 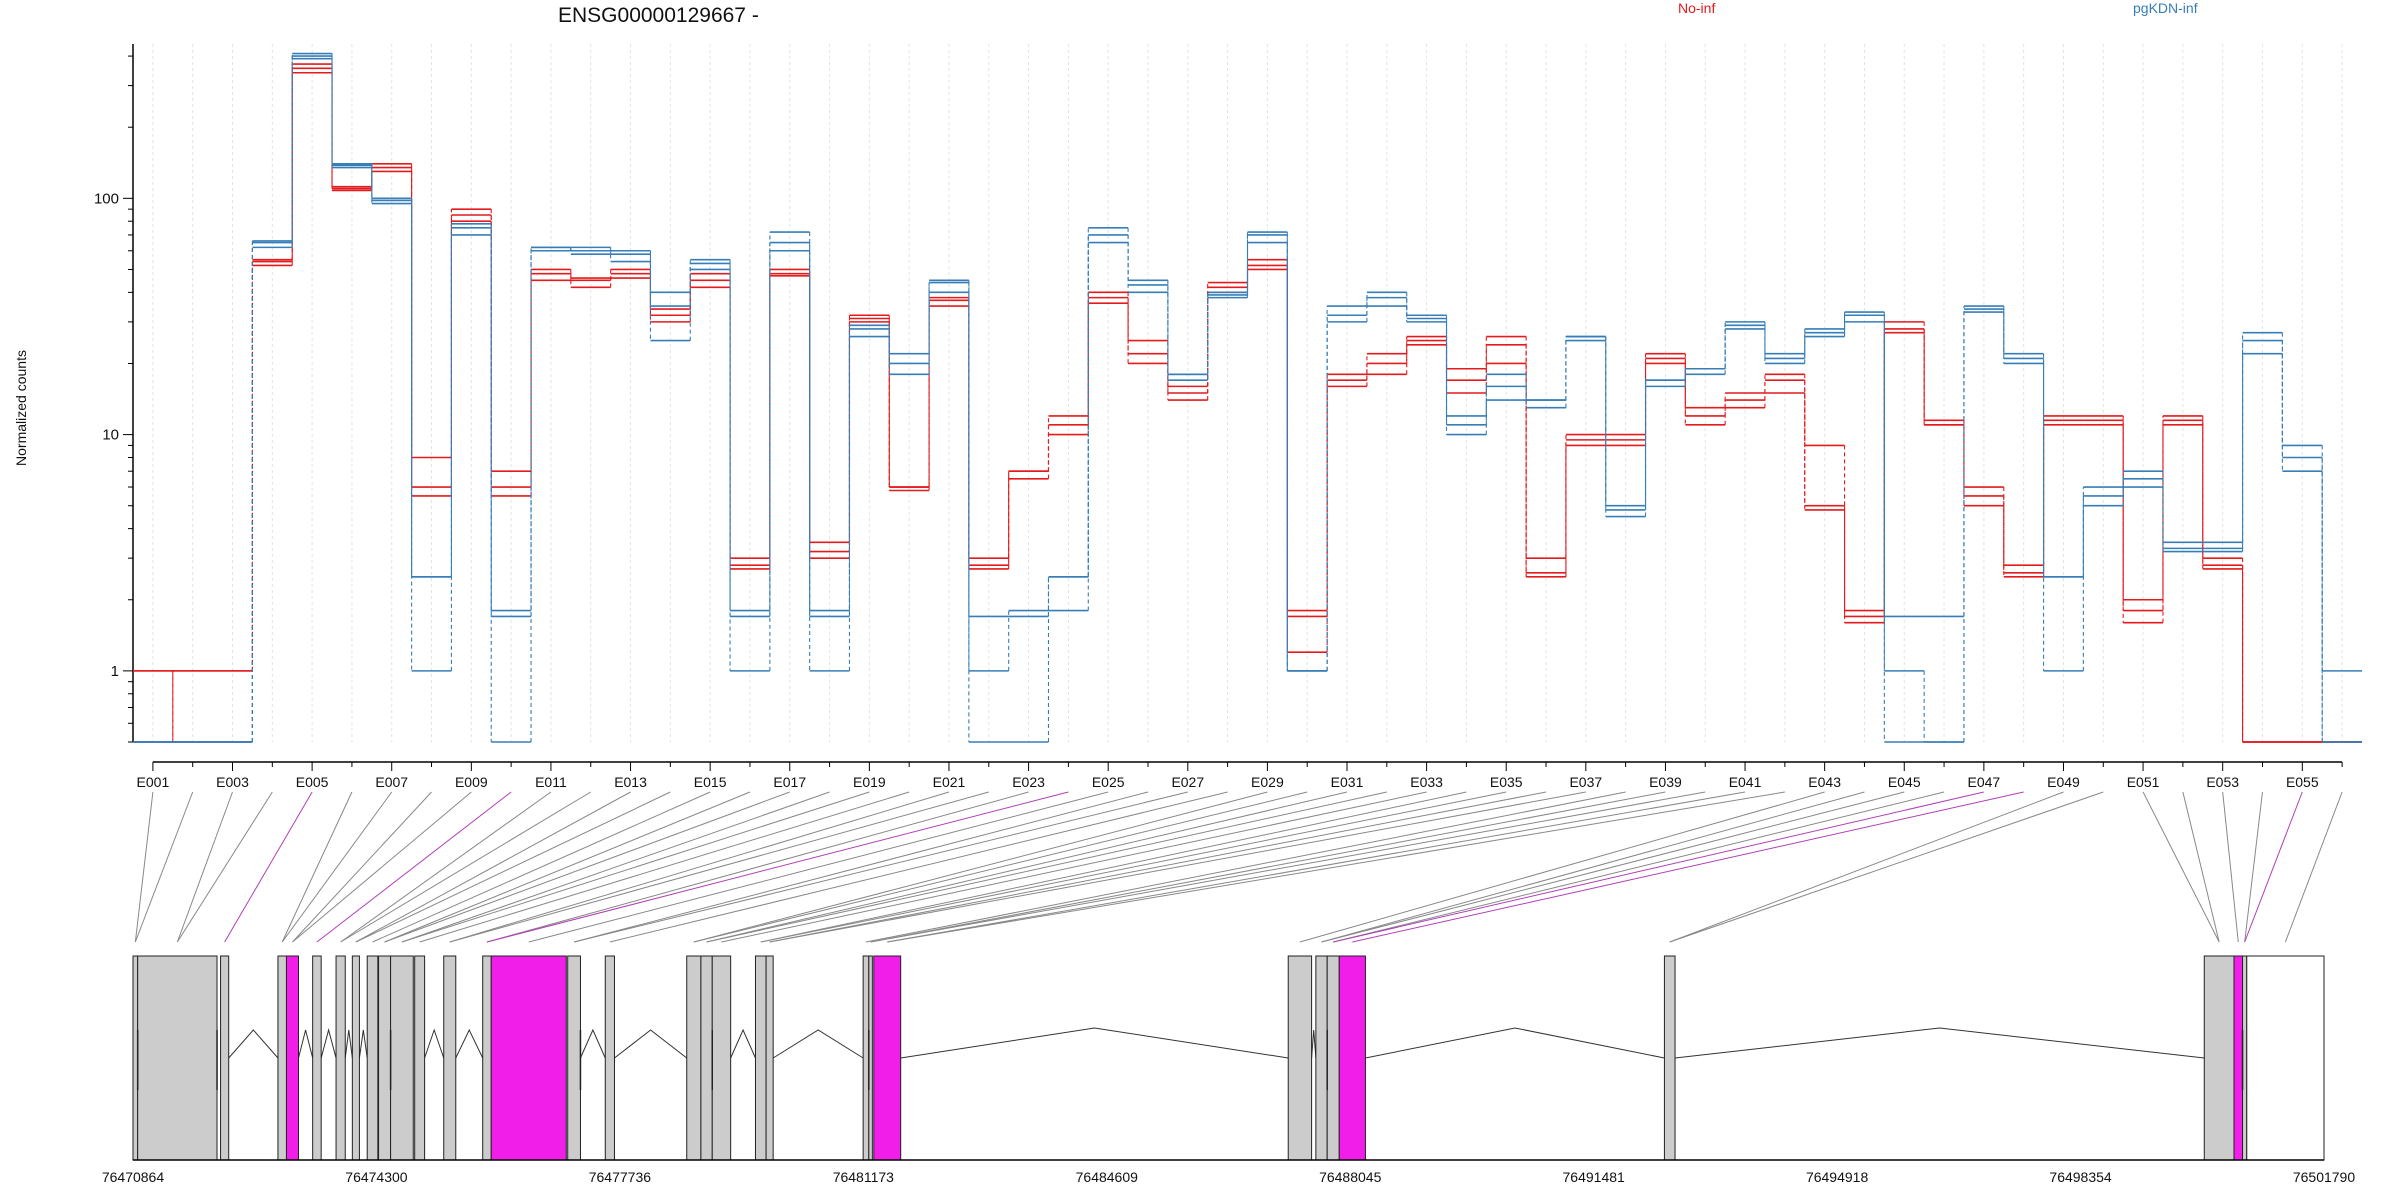 I want to click on exon-label: E027, so click(x=1187, y=782).